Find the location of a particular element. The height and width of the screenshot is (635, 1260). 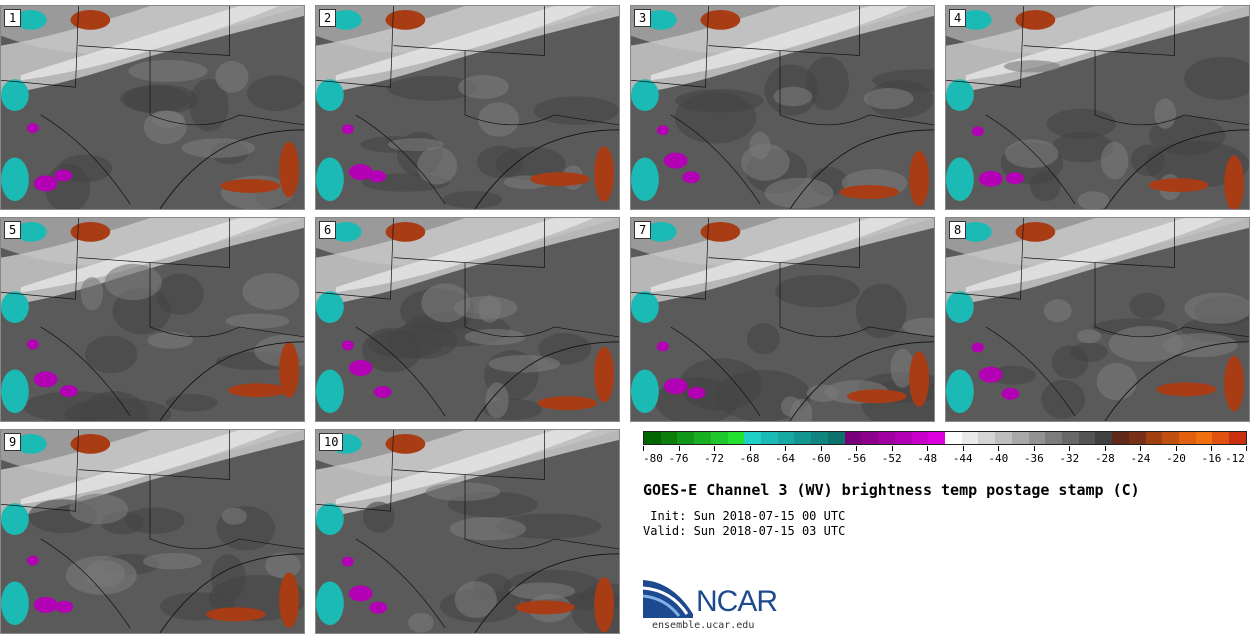

panel-label: 1 is located at coordinates (13, 18).